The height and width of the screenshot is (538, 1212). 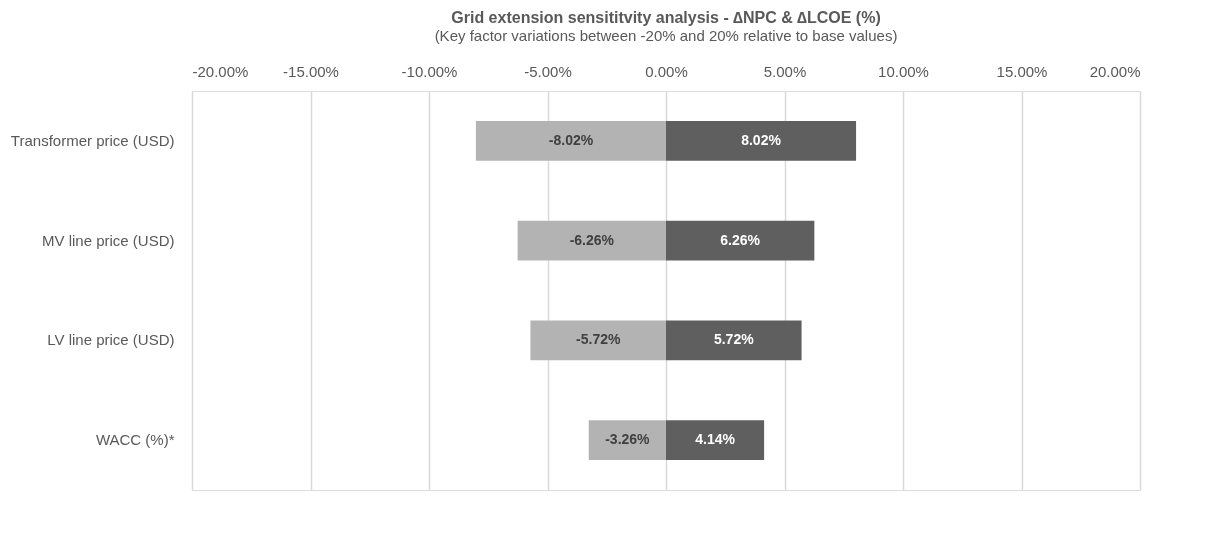 I want to click on data-label: 8.02%, so click(x=761, y=139).